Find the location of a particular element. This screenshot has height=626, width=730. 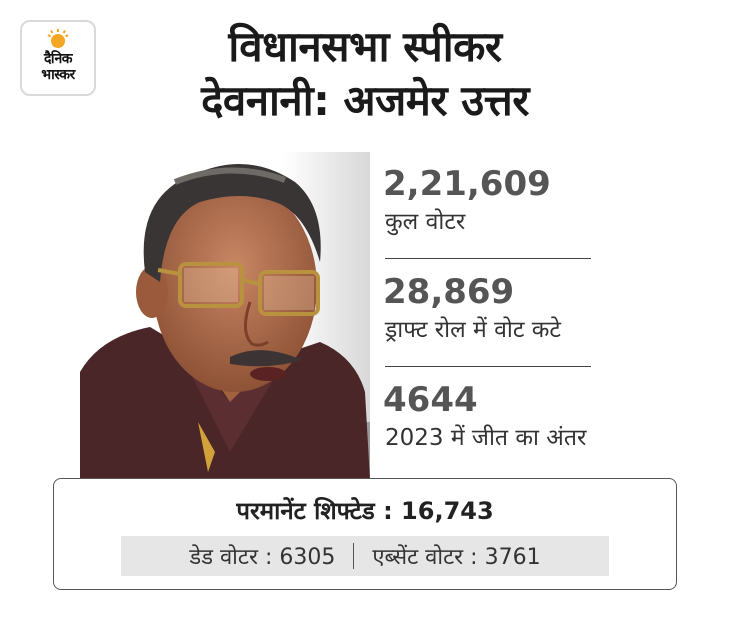

title-line-2: देवनानी: अजमेर उत्तर is located at coordinates (365, 100).